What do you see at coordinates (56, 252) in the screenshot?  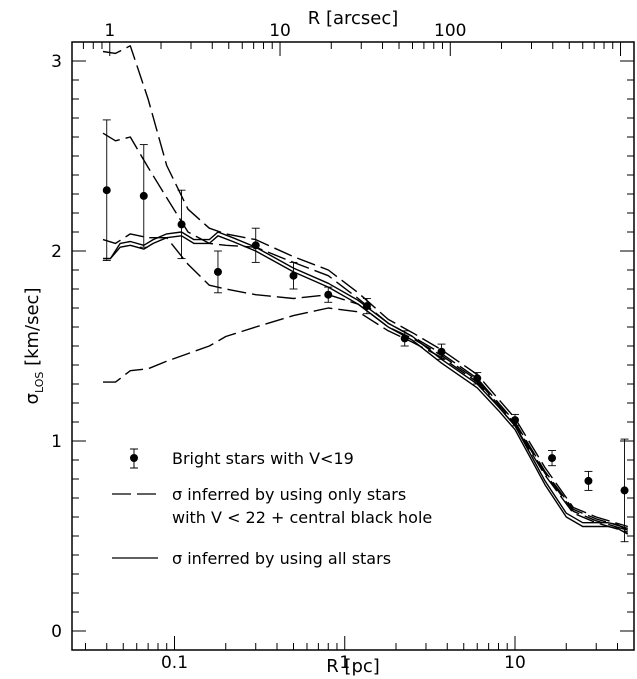 I see `y-tick-label: 2` at bounding box center [56, 252].